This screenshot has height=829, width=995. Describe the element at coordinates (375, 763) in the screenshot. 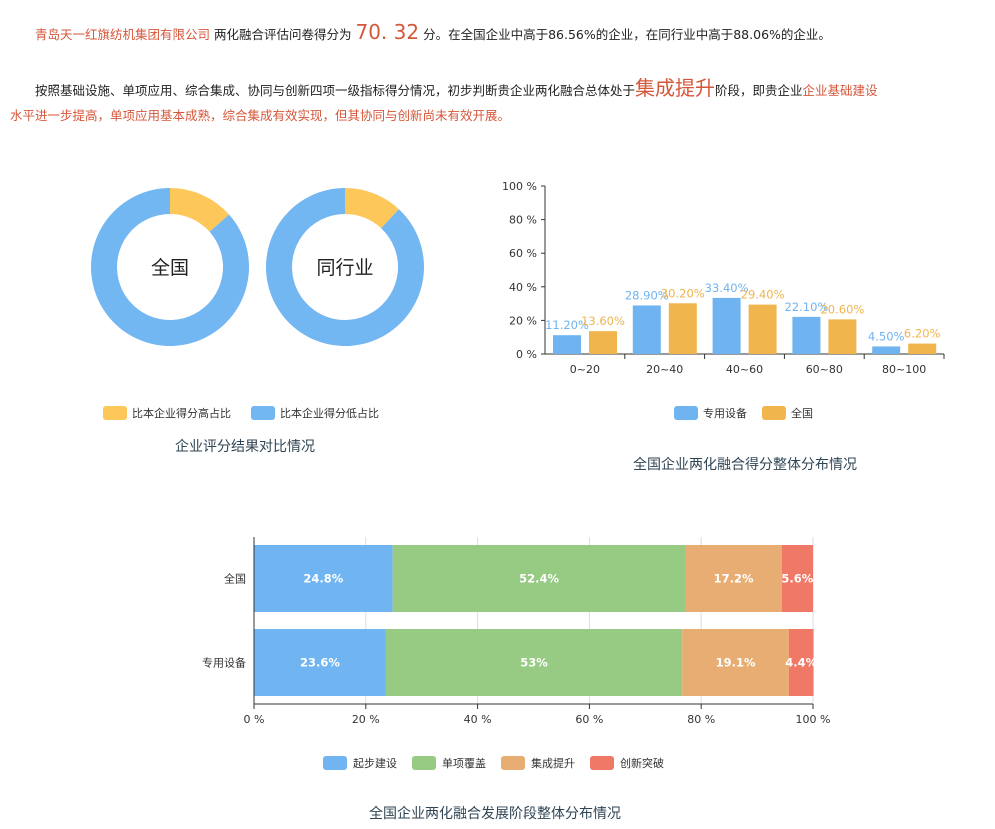

I see `legend-label: 起步建设` at that location.